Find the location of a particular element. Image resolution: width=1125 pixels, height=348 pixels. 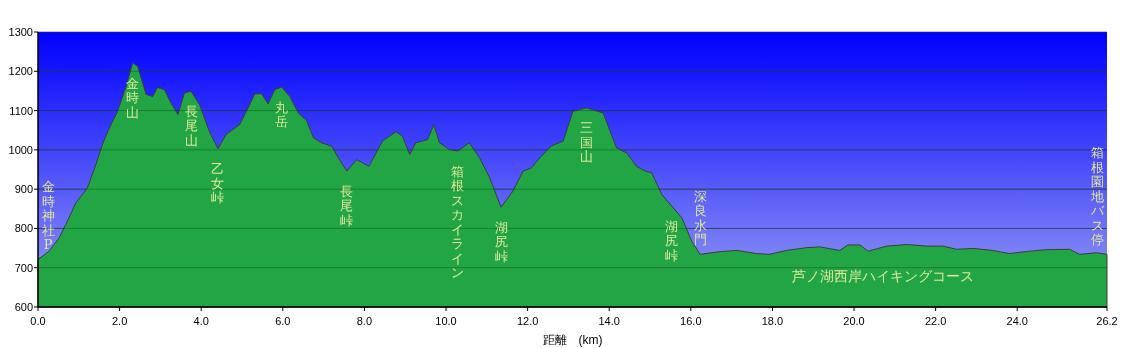

y-tick-label: 1000 is located at coordinates (20, 149).